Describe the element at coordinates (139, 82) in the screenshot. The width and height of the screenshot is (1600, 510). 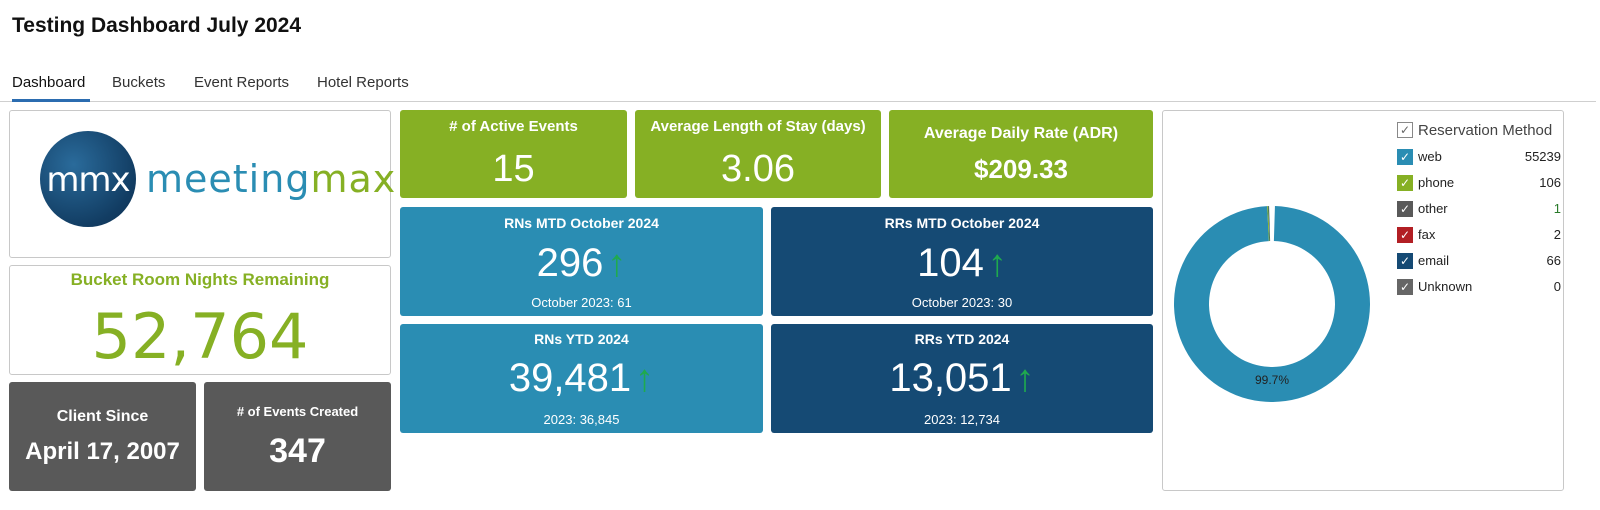
I see `tab-buckets: Buckets` at that location.